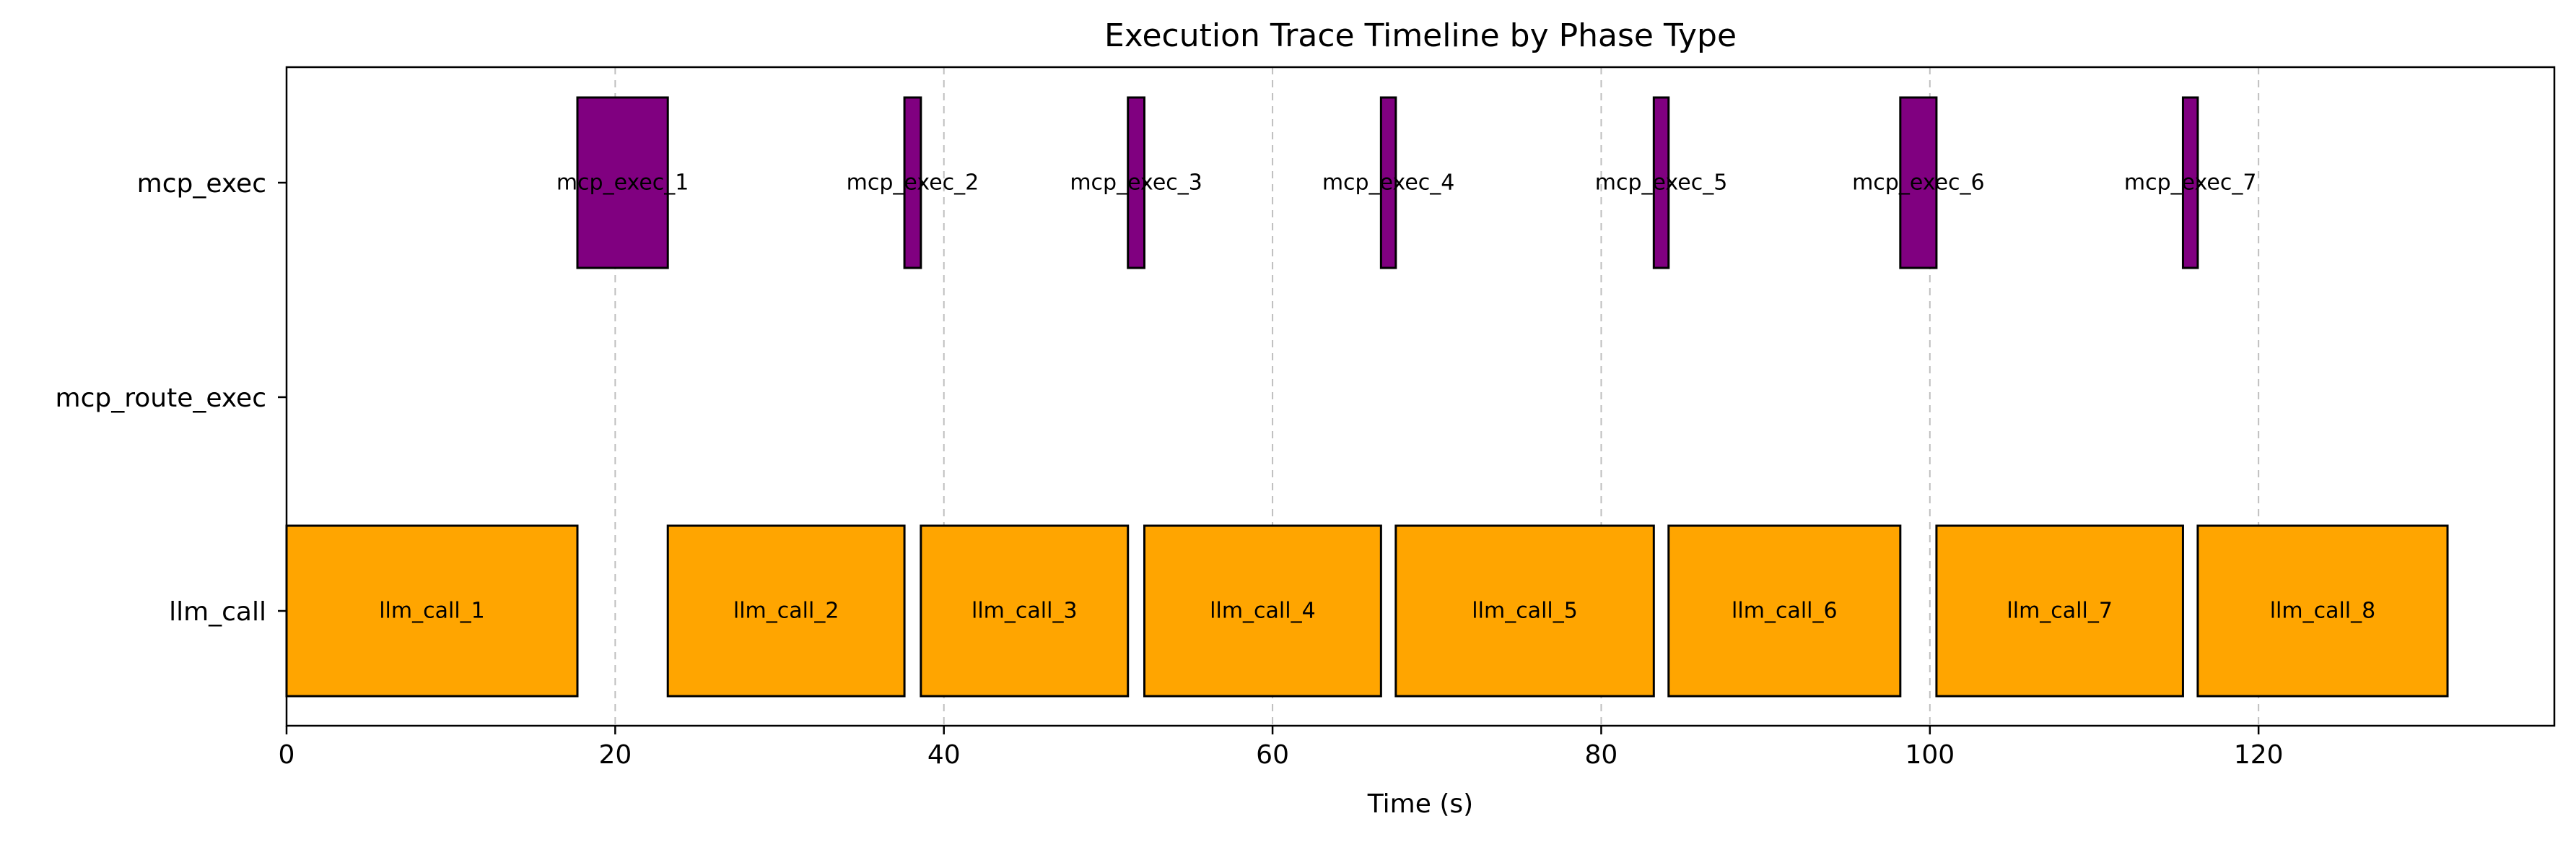 The height and width of the screenshot is (842, 2576). What do you see at coordinates (1420, 804) in the screenshot?
I see `x-axis-label: Time (s)` at bounding box center [1420, 804].